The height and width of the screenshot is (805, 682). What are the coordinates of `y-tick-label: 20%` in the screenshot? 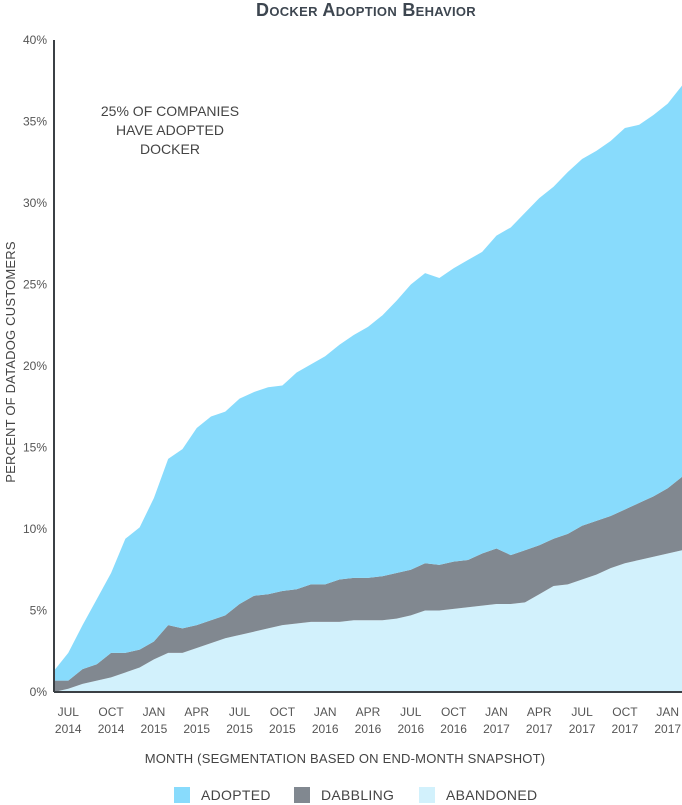 It's located at (35, 366).